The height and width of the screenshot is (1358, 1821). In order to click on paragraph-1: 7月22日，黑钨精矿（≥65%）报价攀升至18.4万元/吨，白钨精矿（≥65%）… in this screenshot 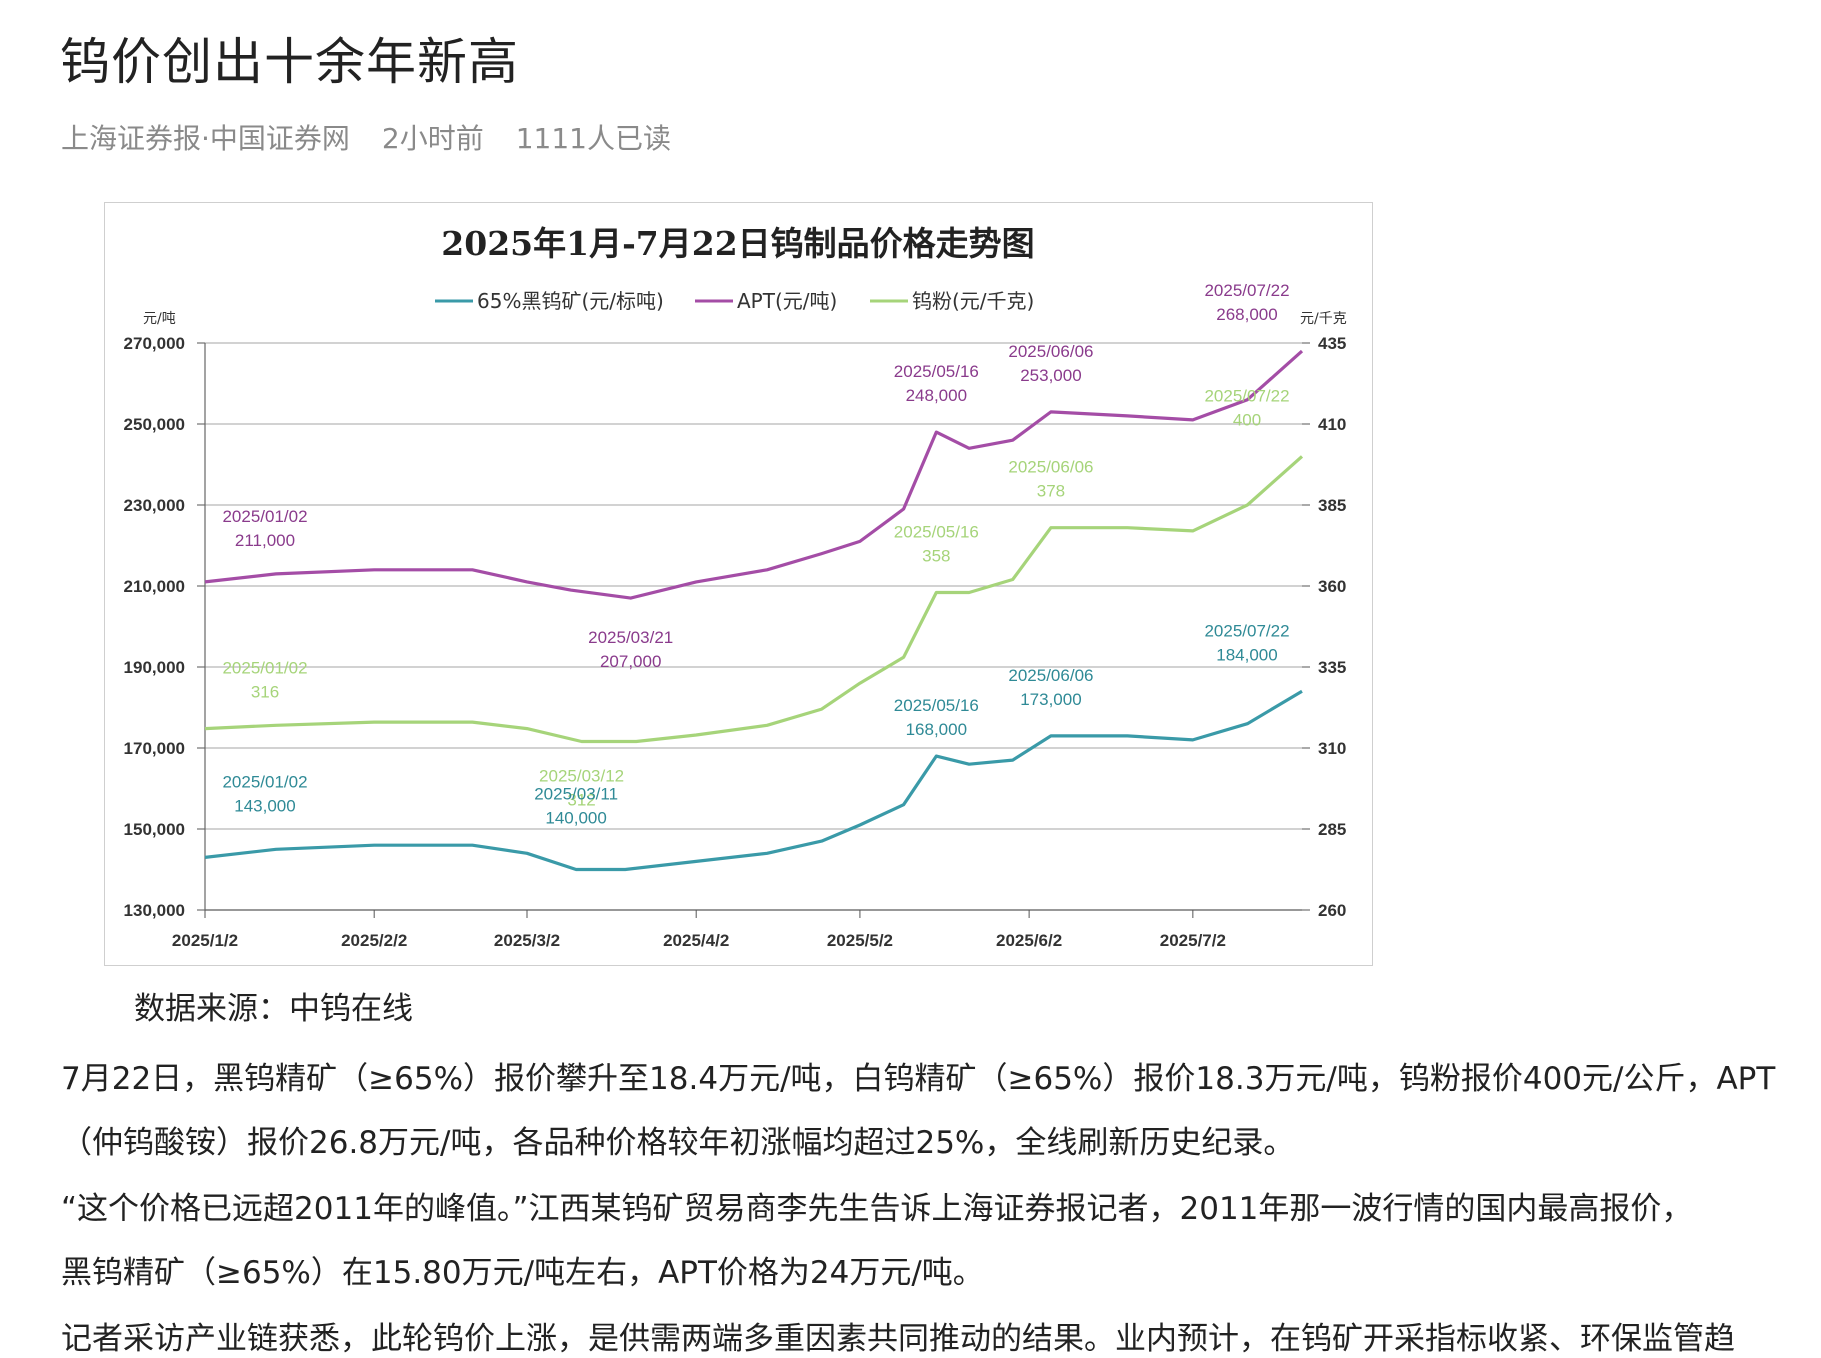, I will do `click(918, 1079)`.